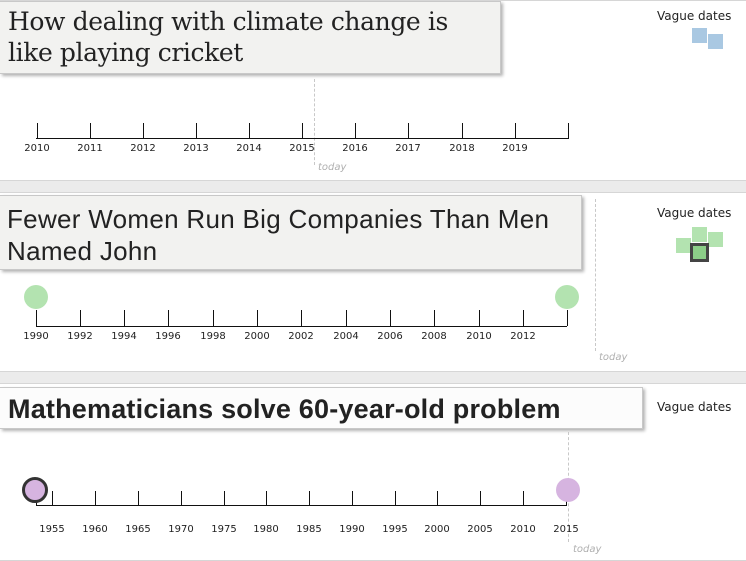 The width and height of the screenshot is (746, 561). Describe the element at coordinates (181, 529) in the screenshot. I see `axis-tick-label: 1970` at that location.